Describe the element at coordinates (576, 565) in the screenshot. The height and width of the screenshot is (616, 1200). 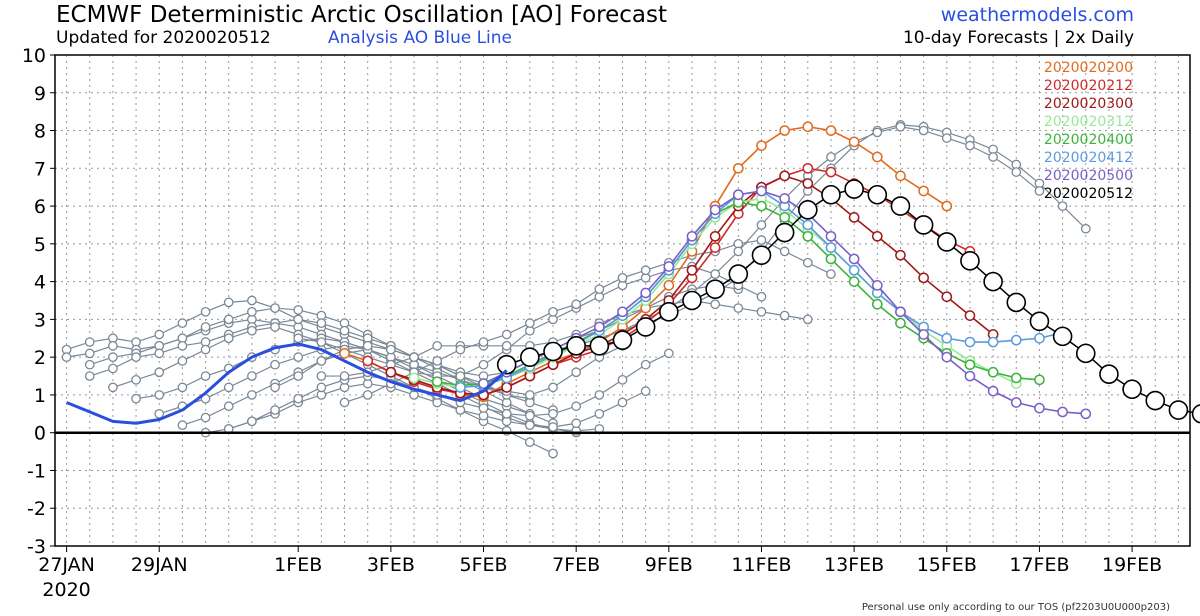
I see `x-tick-label: 7FEB` at that location.